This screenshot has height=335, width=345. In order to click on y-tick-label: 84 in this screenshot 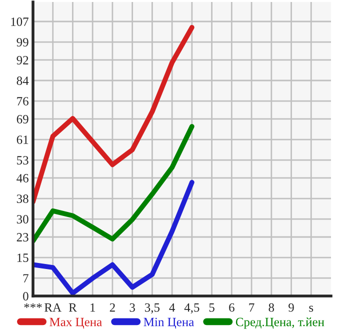, I will do `click(22, 80)`.